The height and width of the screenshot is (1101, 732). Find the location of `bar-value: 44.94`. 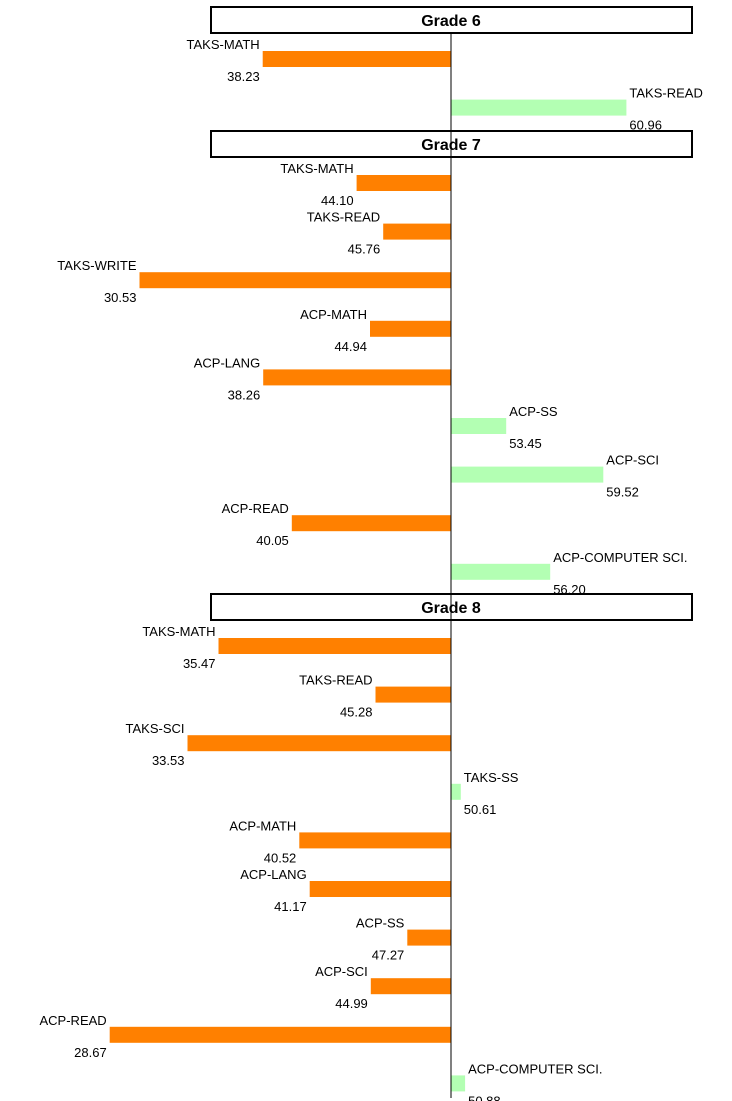

bar-value: 44.94 is located at coordinates (350, 346).